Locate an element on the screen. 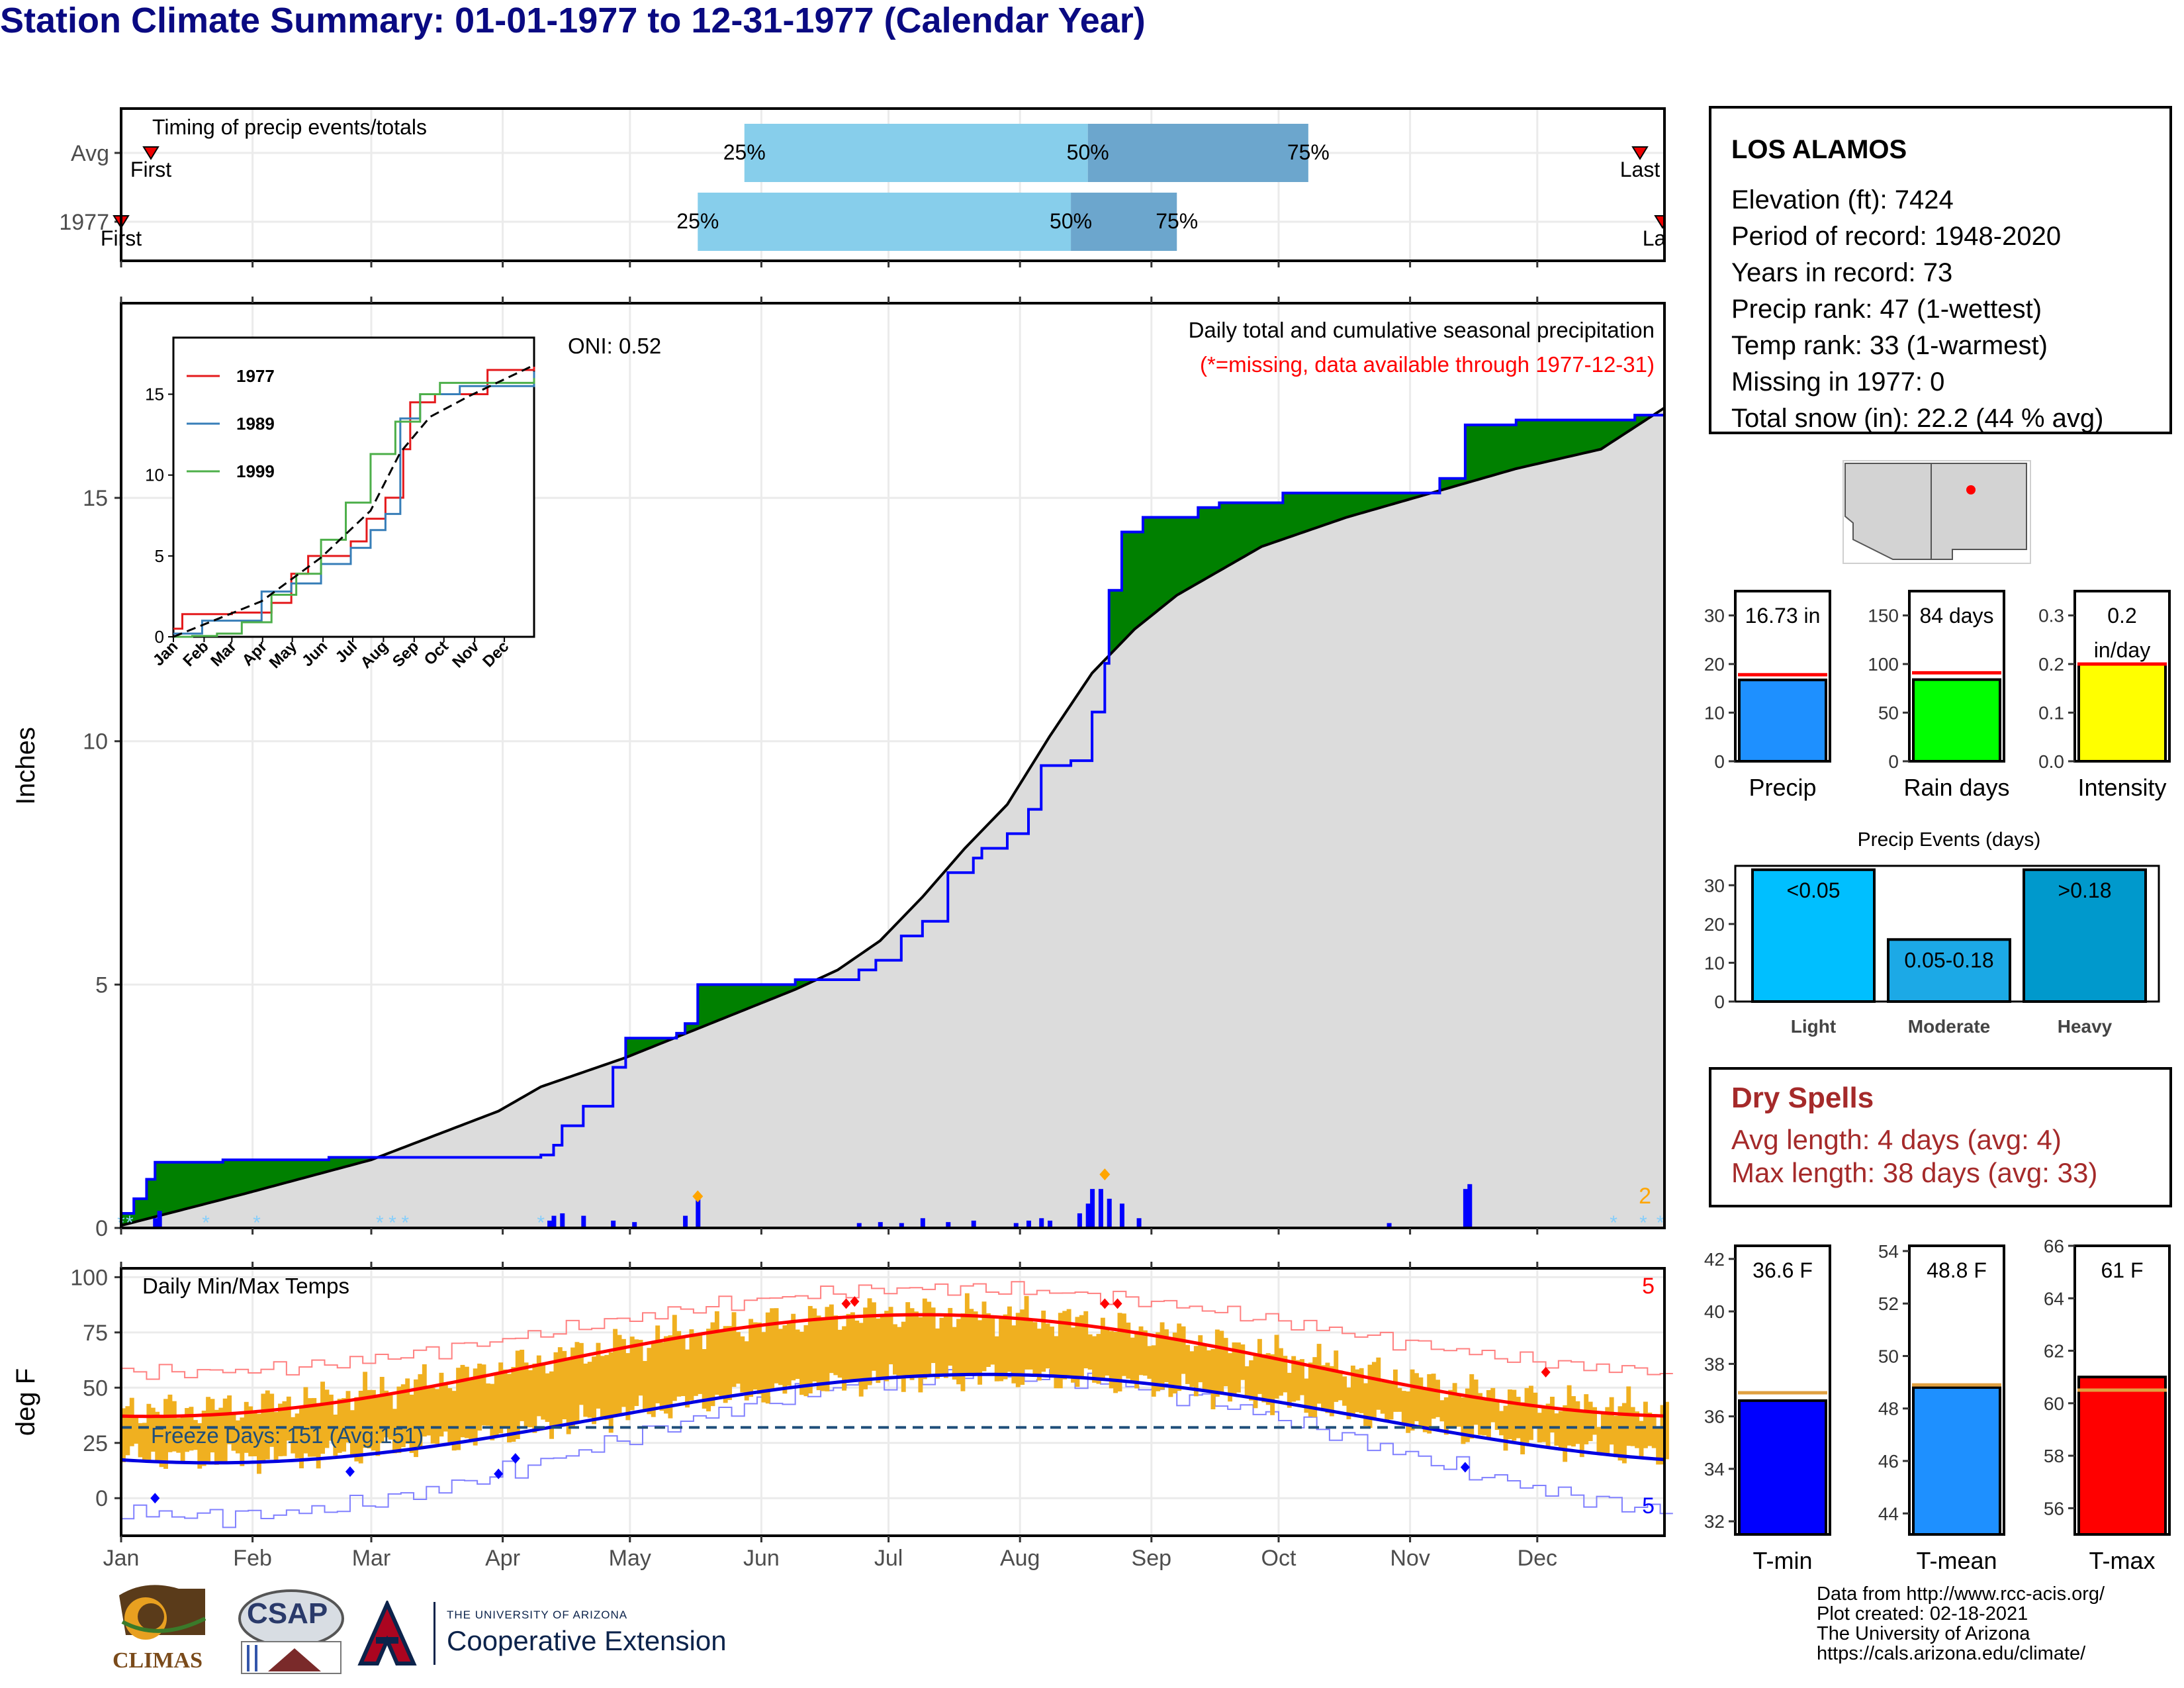 The height and width of the screenshot is (1688, 2184). ua-small-text: THE UNIVERSITY OF ARIZONA is located at coordinates (537, 1615).